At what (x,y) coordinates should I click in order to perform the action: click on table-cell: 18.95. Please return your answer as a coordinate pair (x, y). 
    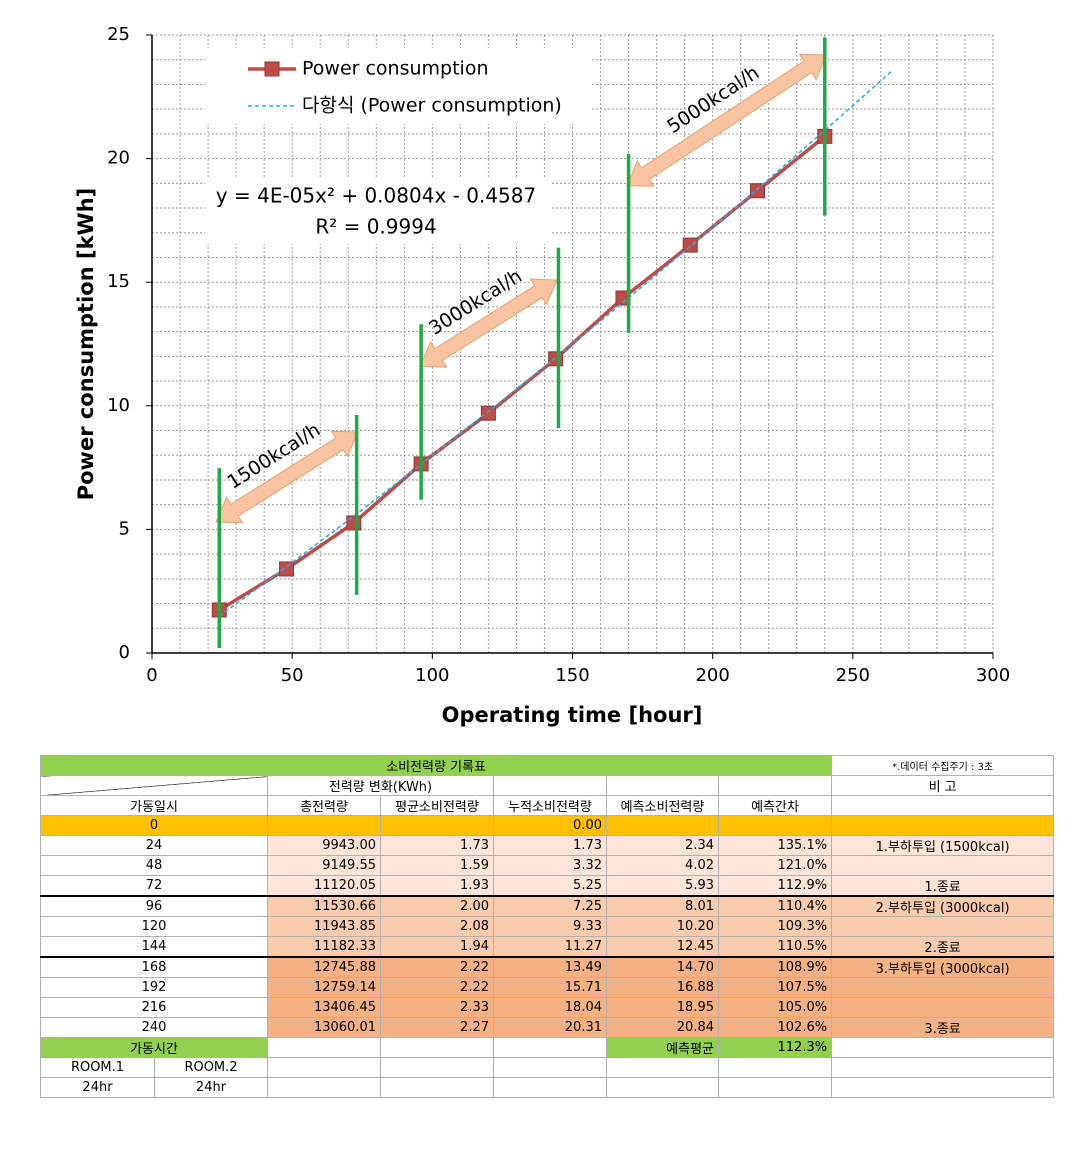
    Looking at the image, I should click on (662, 1007).